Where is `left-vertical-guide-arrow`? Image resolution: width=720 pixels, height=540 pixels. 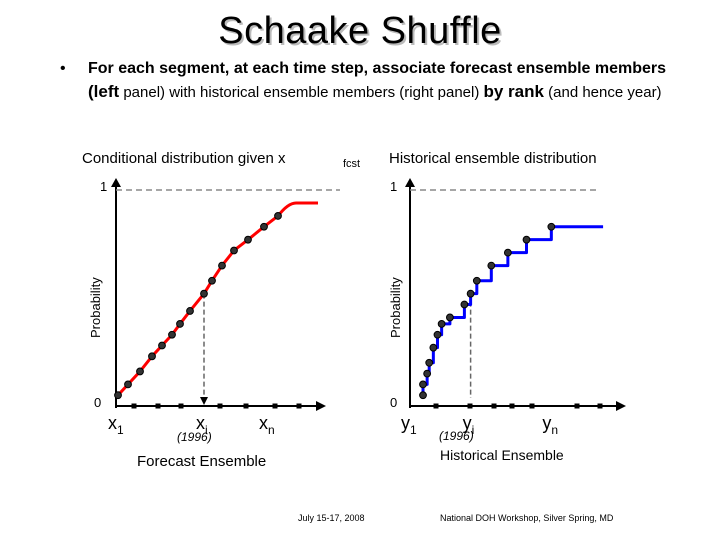
left-vertical-guide-arrow is located at coordinates (204, 401).